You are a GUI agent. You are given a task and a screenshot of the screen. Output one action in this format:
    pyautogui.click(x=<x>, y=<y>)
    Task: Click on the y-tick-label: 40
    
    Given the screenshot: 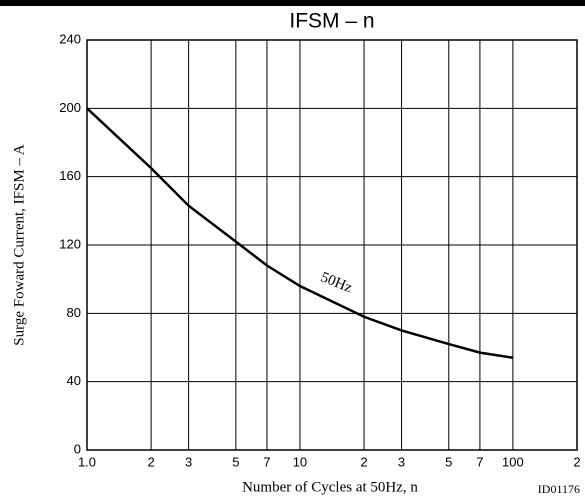 What is the action you would take?
    pyautogui.click(x=74, y=380)
    